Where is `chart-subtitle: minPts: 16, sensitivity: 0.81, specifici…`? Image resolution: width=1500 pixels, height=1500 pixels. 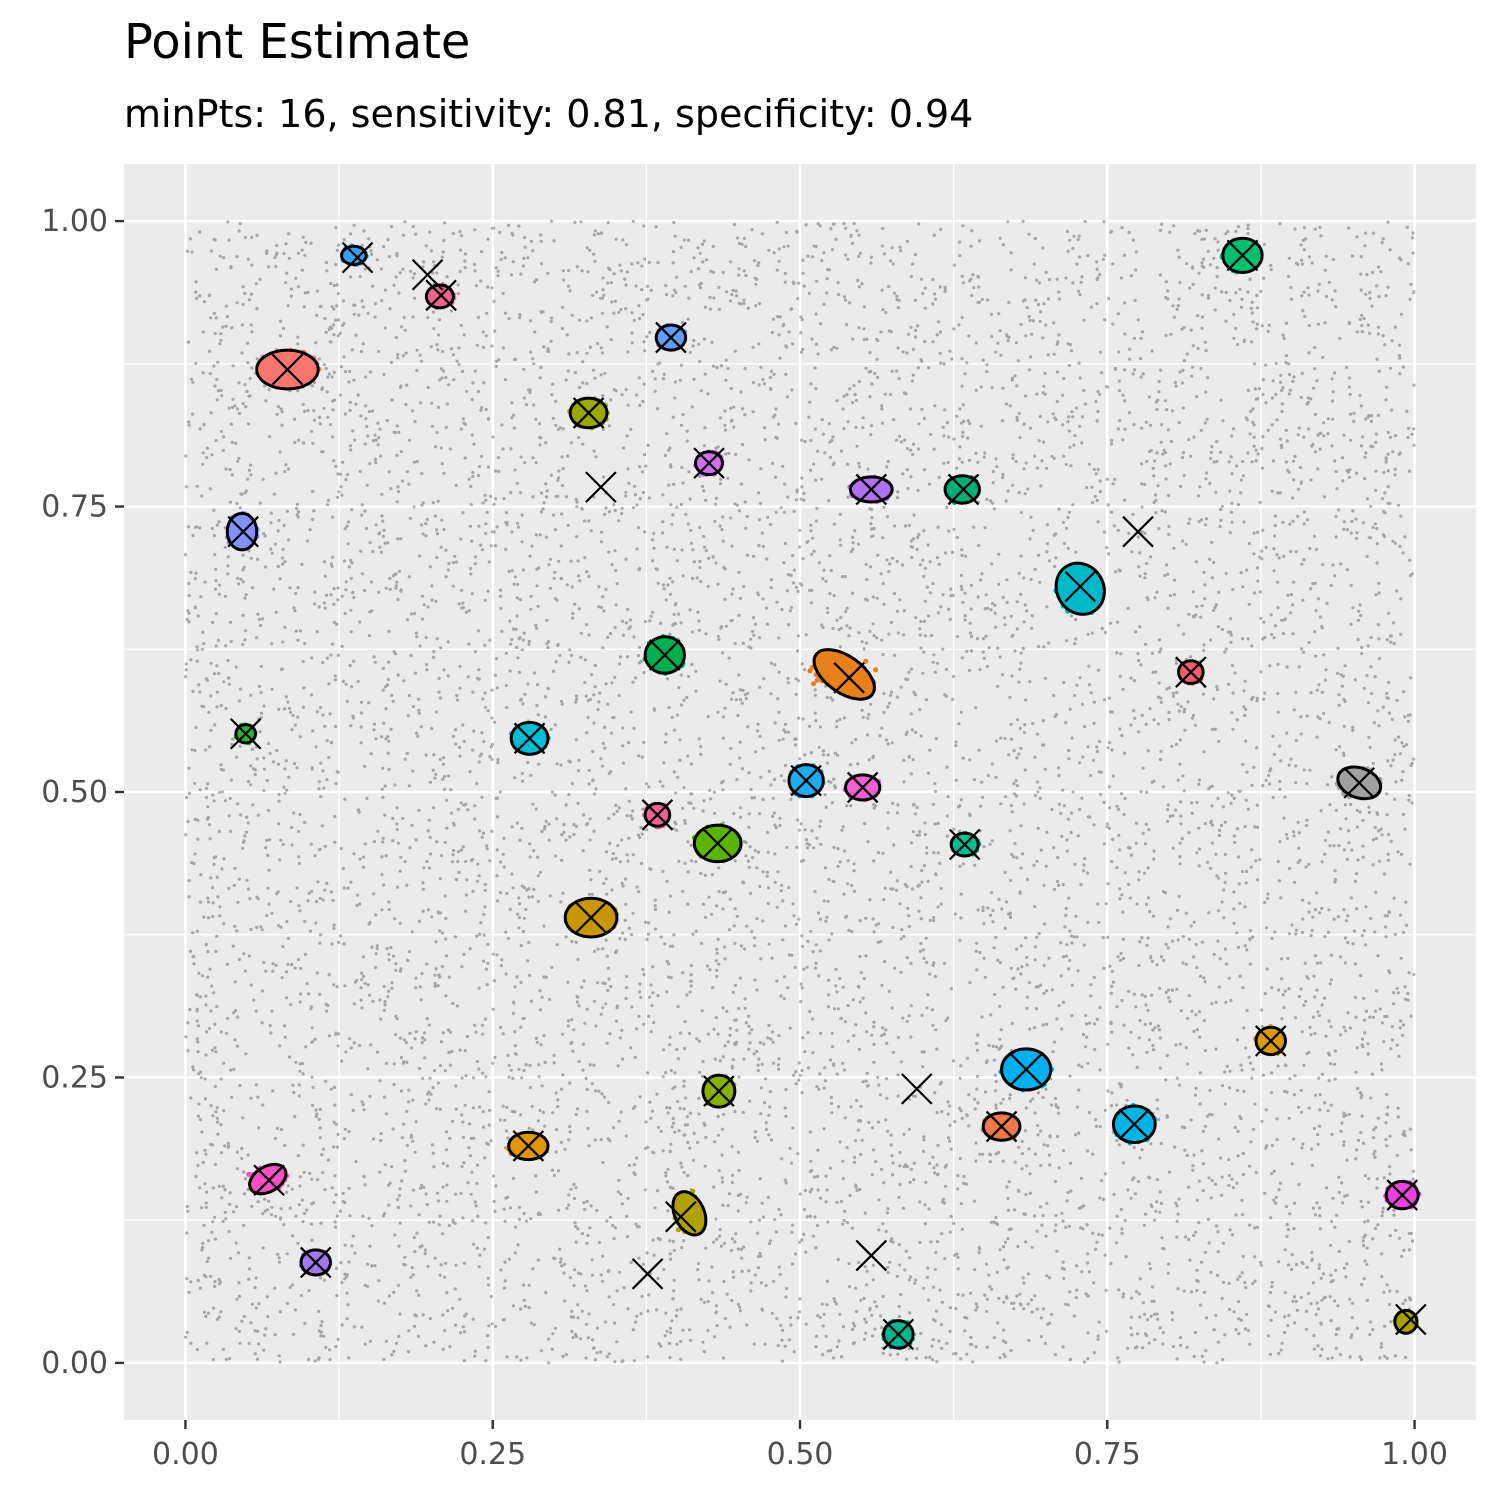 chart-subtitle: minPts: 16, sensitivity: 0.81, specifici… is located at coordinates (549, 114).